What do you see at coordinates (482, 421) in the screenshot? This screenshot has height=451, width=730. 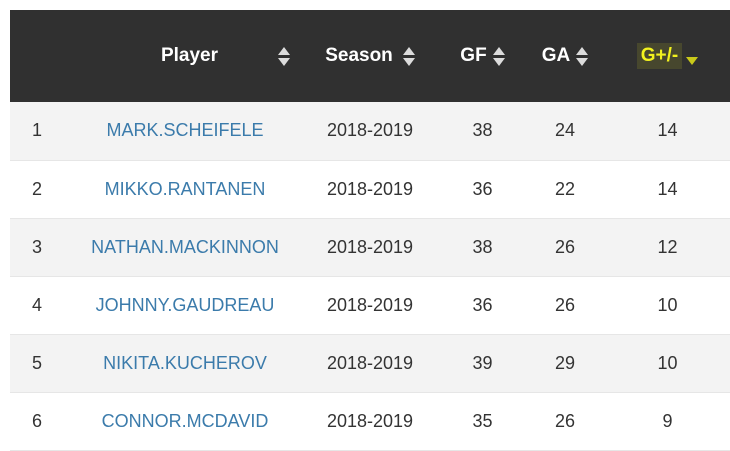 I see `gf-cell: 35` at bounding box center [482, 421].